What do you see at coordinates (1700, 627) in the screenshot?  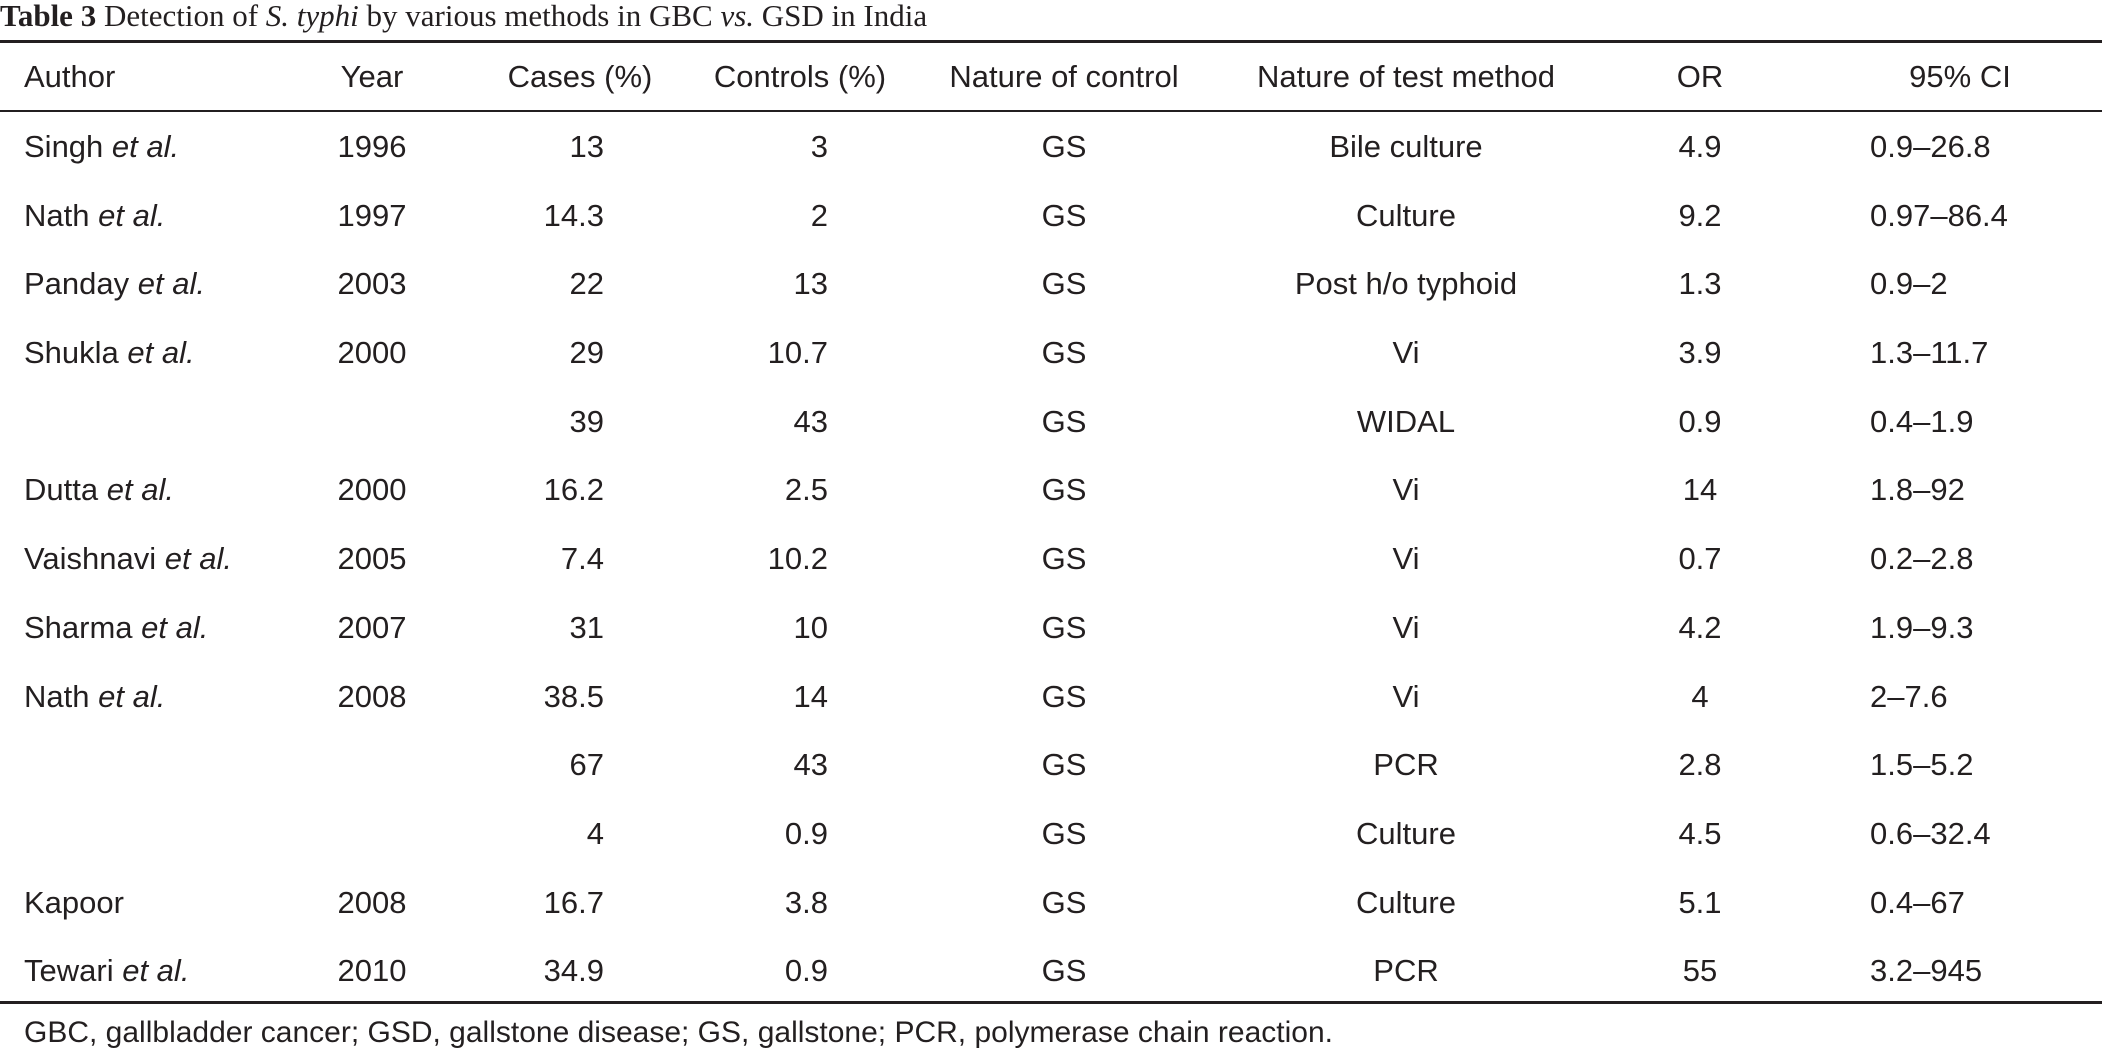 I see `cell-or: 4.2` at bounding box center [1700, 627].